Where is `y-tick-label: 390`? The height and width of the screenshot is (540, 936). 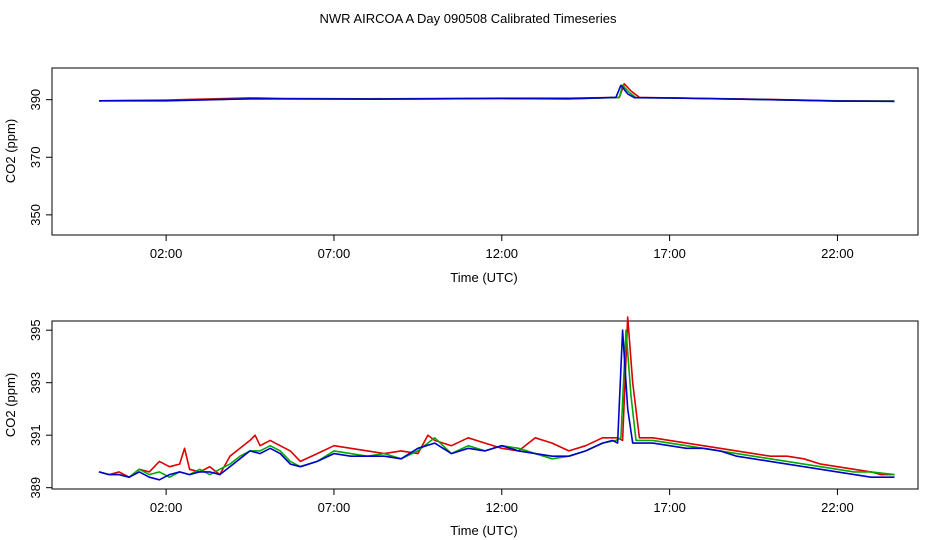
y-tick-label: 390 is located at coordinates (35, 100).